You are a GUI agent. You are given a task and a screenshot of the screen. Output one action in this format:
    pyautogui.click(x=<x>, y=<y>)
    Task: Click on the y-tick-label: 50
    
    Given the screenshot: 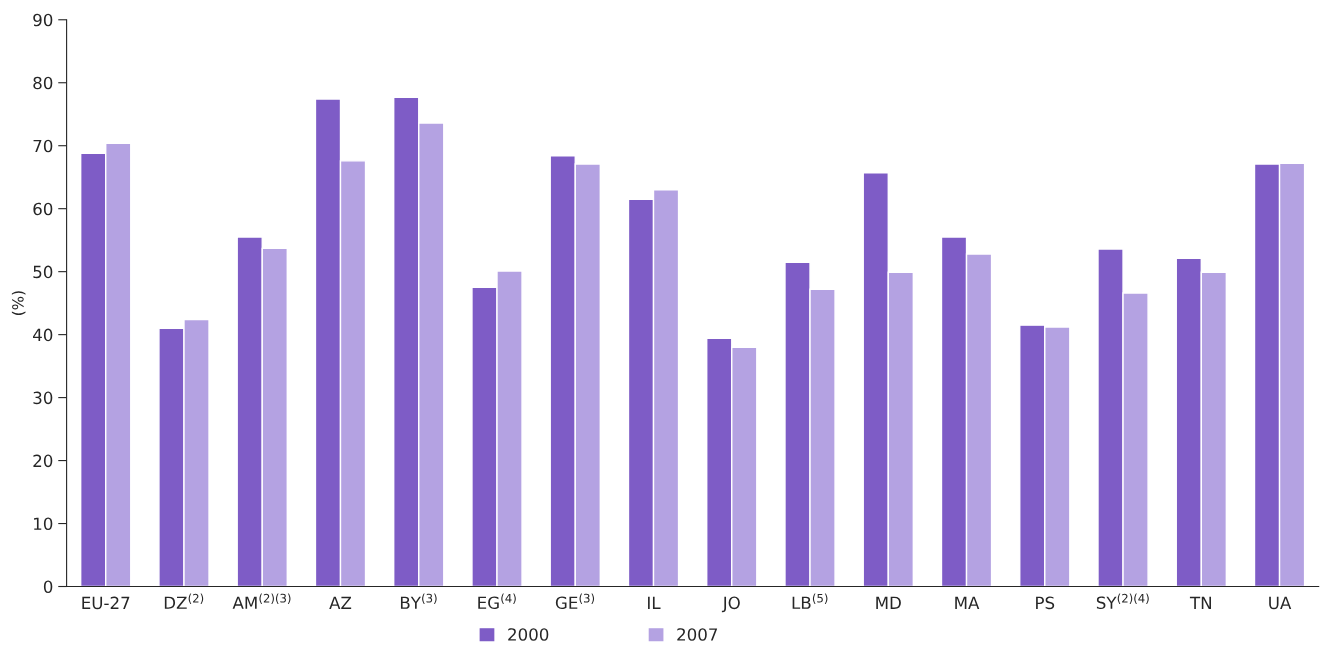 What is the action you would take?
    pyautogui.click(x=43, y=272)
    